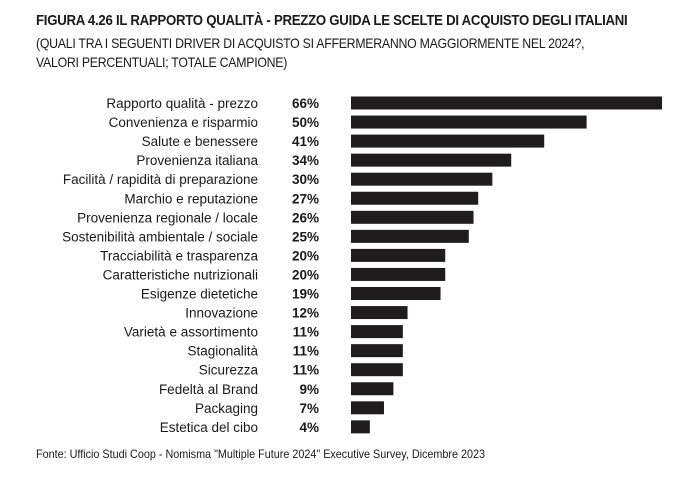 This screenshot has height=489, width=691. I want to click on category-label: Provenienza regionale / locale, so click(167, 217).